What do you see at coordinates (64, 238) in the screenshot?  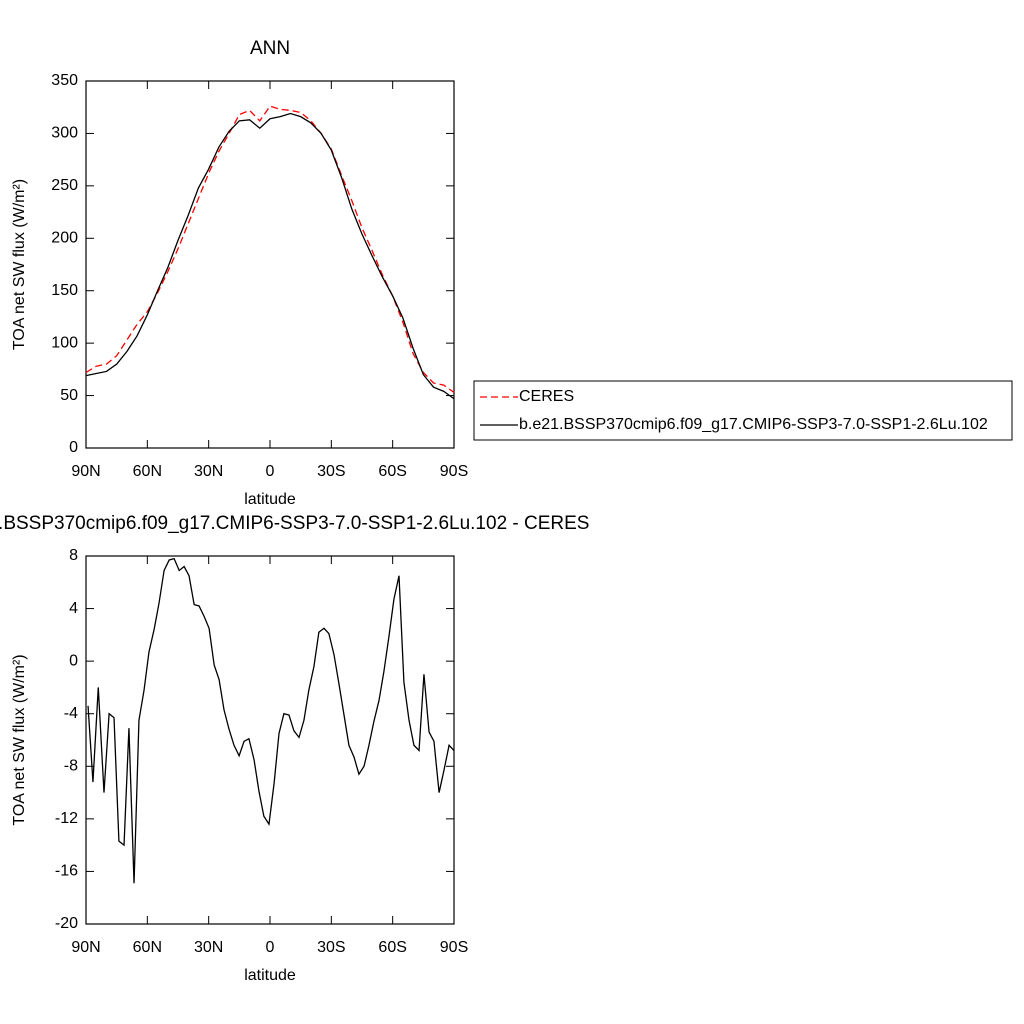 I see `y-tick-label: 200` at bounding box center [64, 238].